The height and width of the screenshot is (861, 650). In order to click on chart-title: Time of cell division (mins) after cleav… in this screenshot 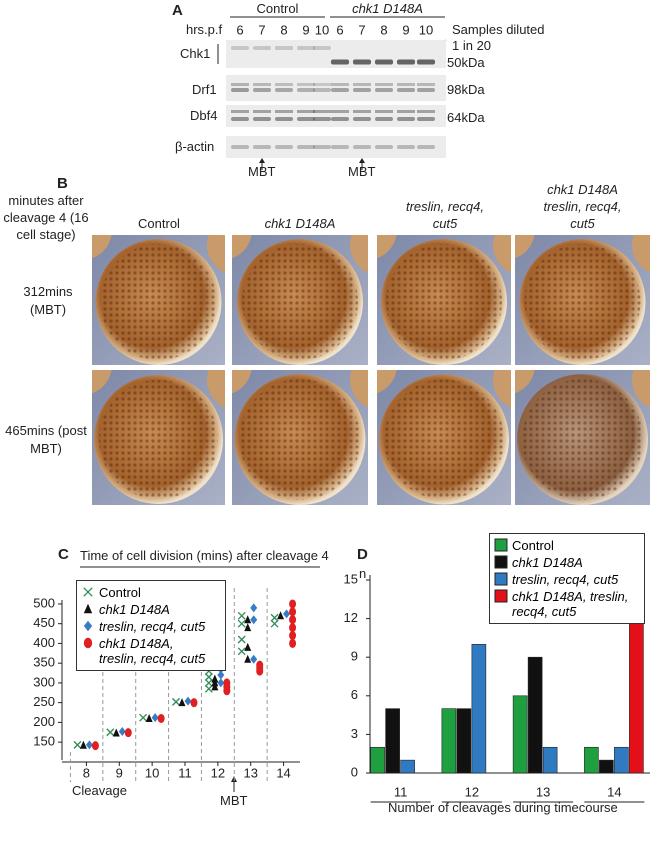, I will do `click(204, 555)`.